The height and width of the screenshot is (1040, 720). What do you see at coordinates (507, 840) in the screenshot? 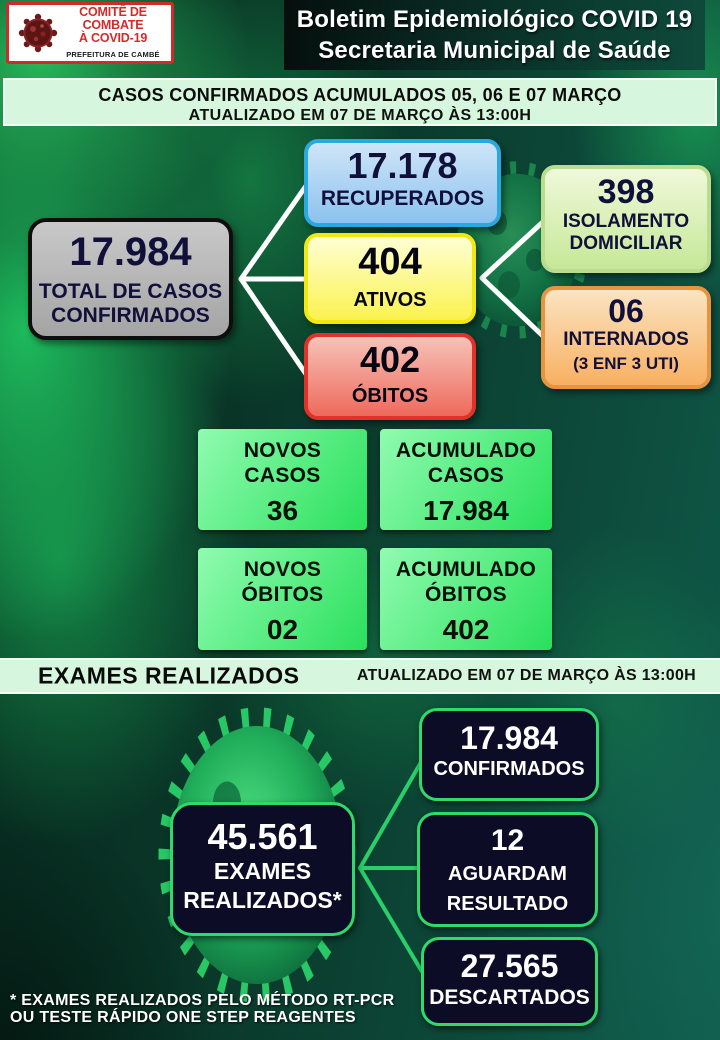
I see `exams-awaiting-value: 12` at bounding box center [507, 840].